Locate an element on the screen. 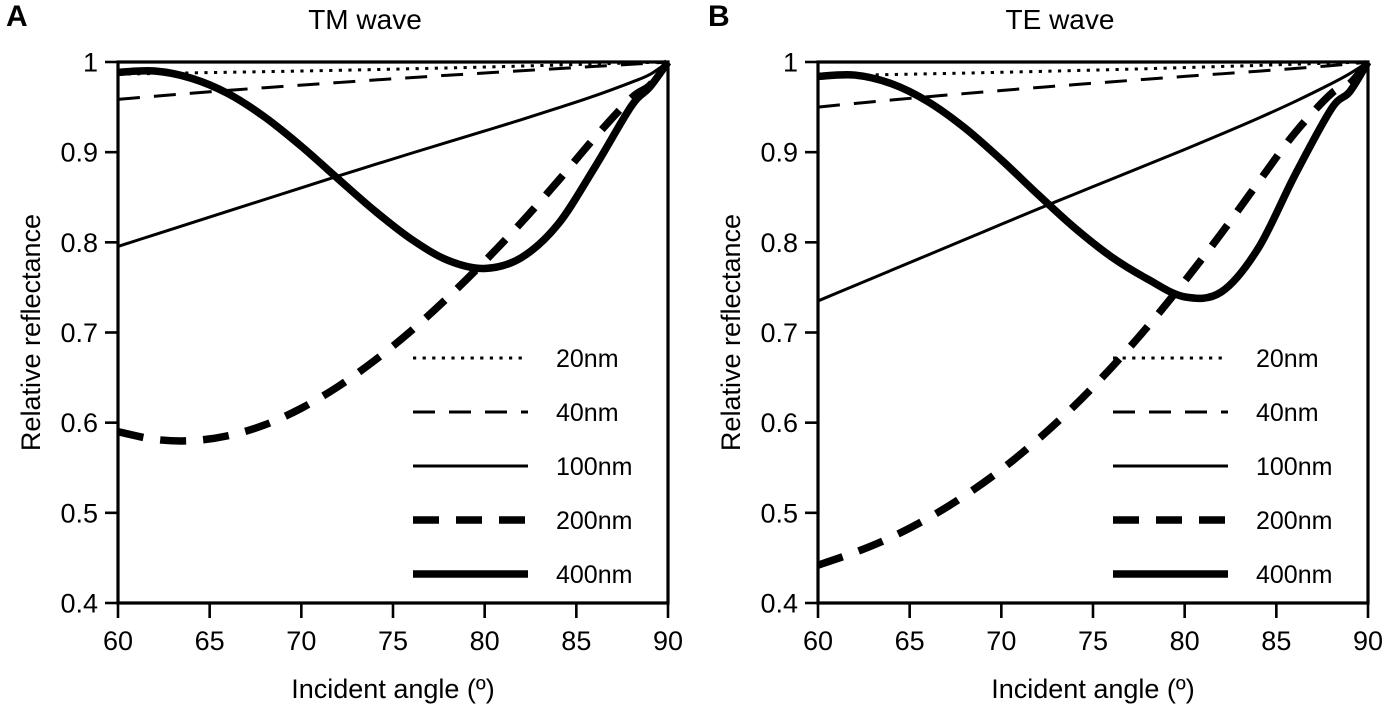 Image resolution: width=1400 pixels, height=709 pixels. panel-title-b: TE wave is located at coordinates (1060, 19).